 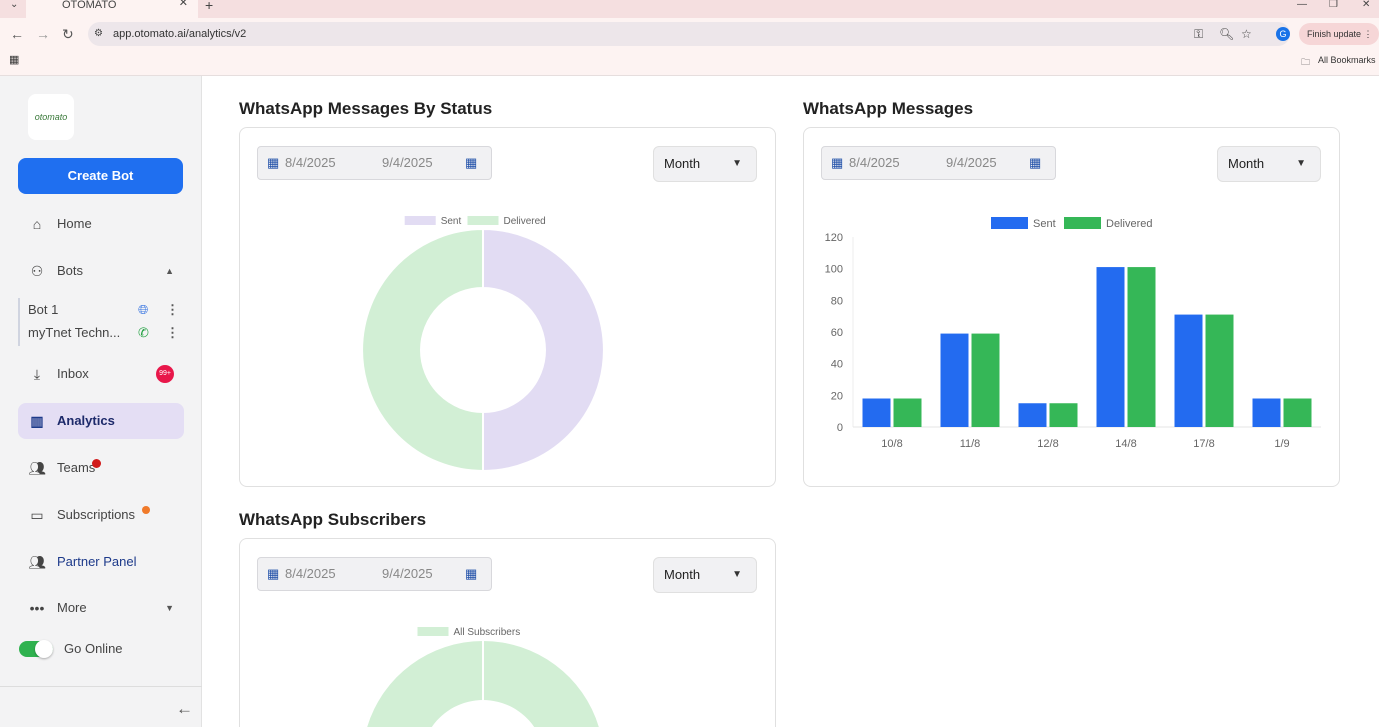 What do you see at coordinates (183, 4) in the screenshot?
I see `close-tab-icon: ✕` at bounding box center [183, 4].